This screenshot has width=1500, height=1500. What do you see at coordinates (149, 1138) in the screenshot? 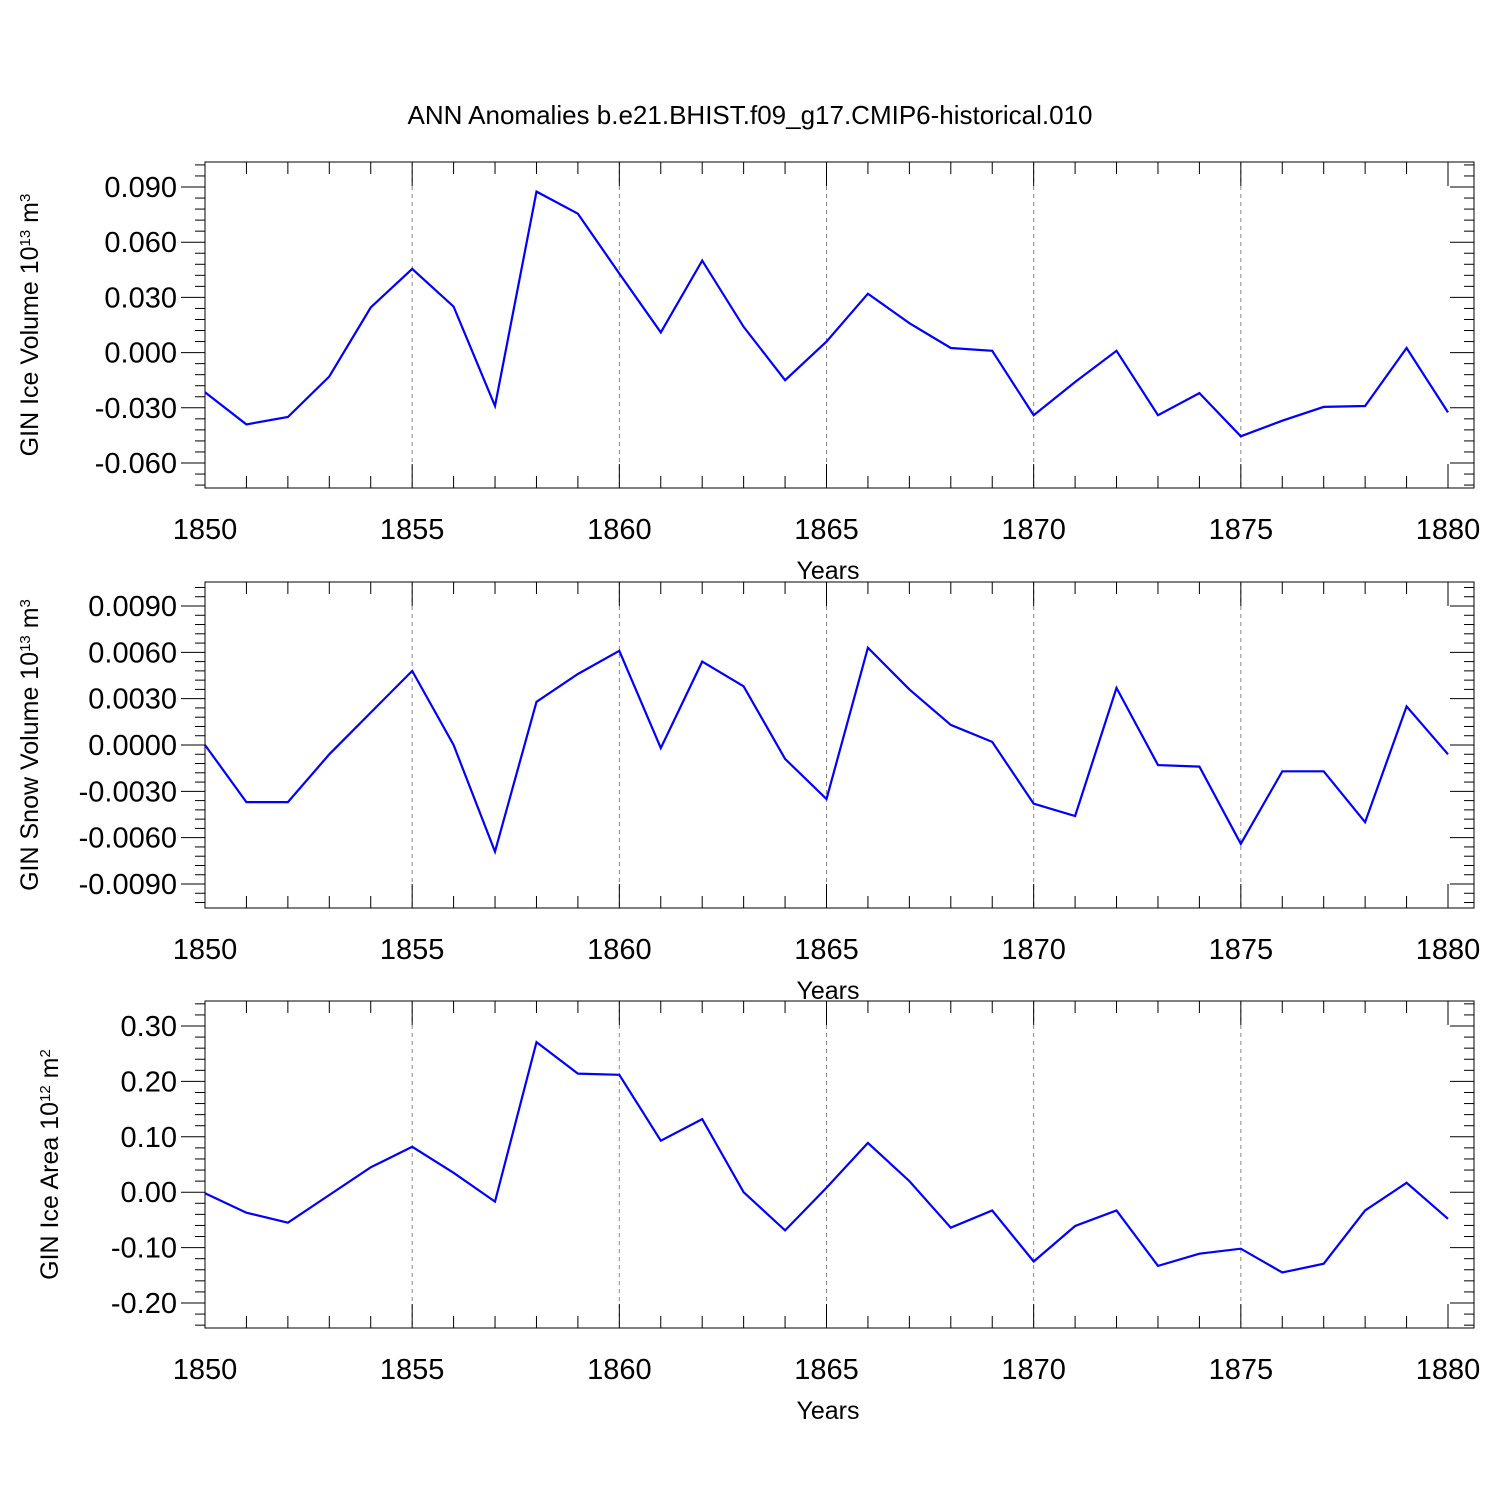
I see `y-tick-label: 0.10` at bounding box center [149, 1138].